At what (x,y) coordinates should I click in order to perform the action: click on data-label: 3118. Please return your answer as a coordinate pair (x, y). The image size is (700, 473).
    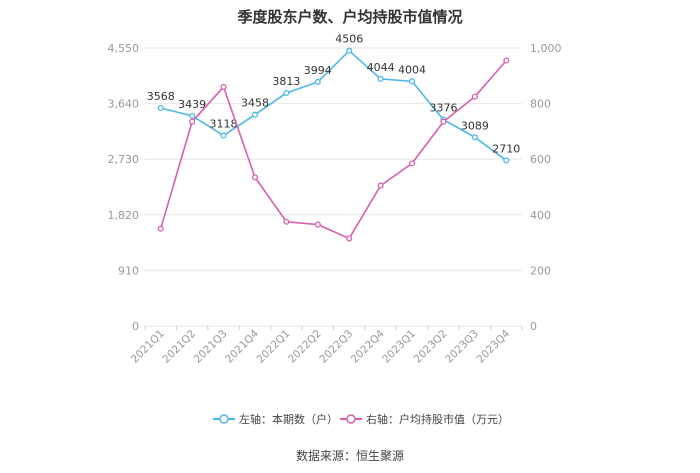
    Looking at the image, I should click on (224, 123).